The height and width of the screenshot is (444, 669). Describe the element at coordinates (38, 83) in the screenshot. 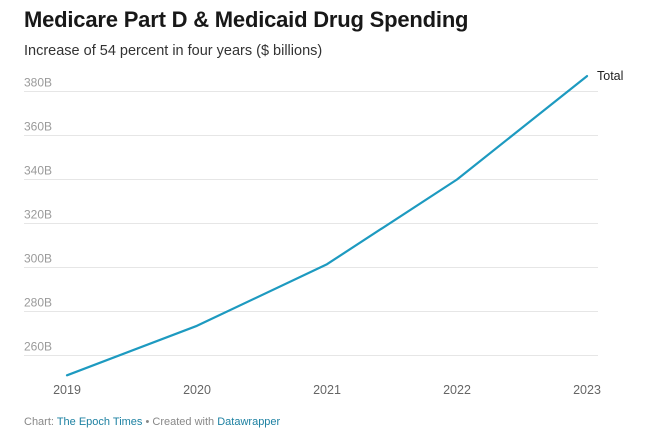

I see `y-tick-label: 380B` at that location.